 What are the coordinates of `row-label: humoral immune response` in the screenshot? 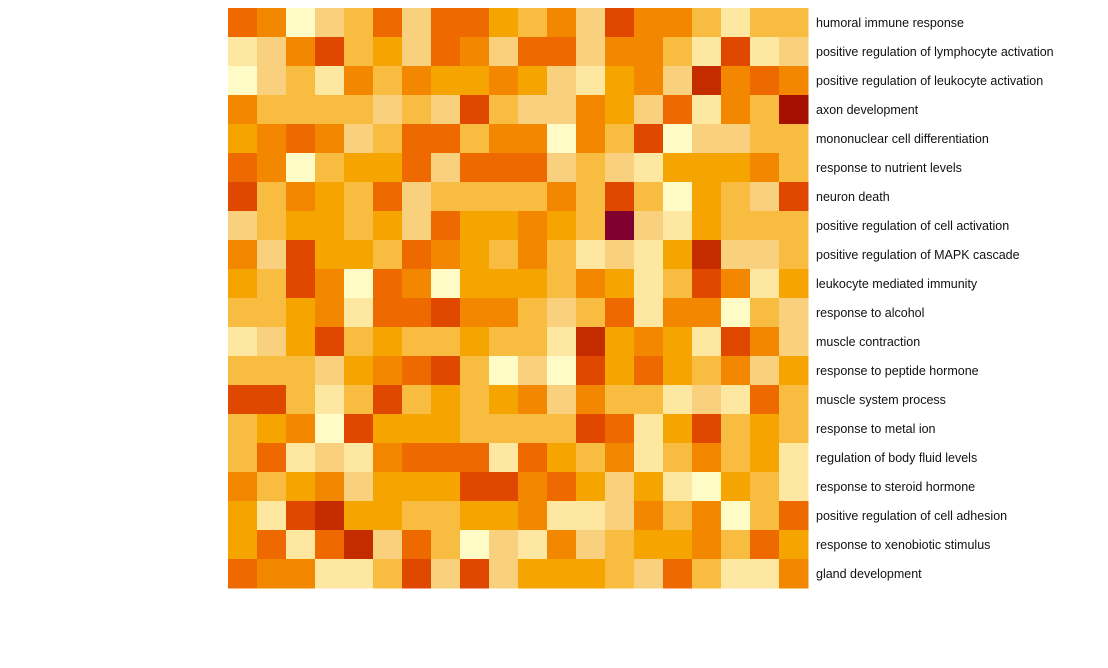 It's located at (890, 23).